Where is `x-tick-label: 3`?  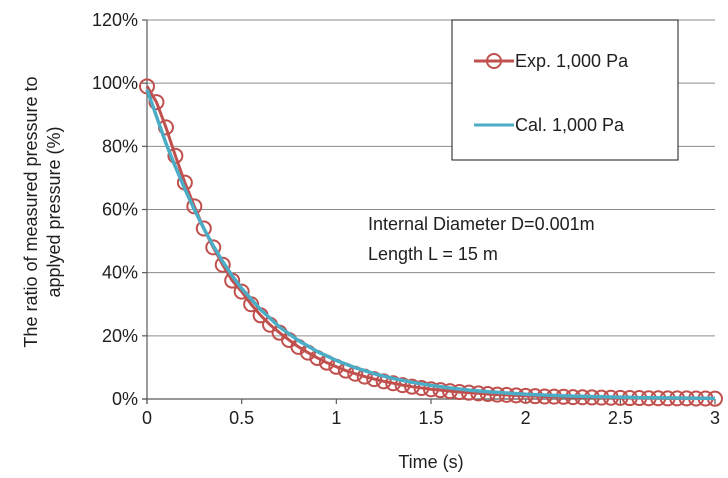
x-tick-label: 3 is located at coordinates (715, 418).